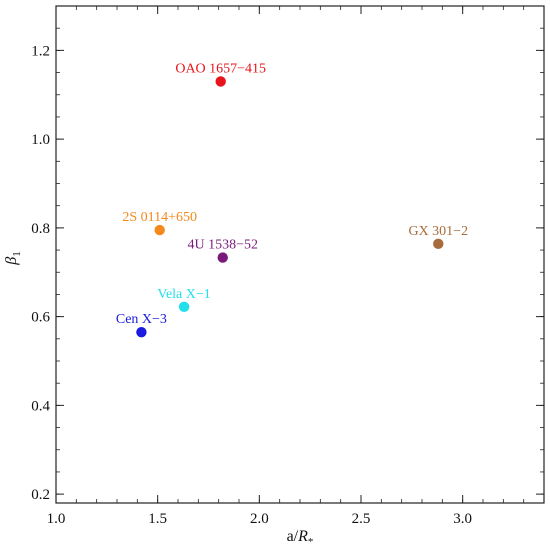 The image size is (550, 551). I want to click on point-label: OAO 1657−415, so click(220, 68).